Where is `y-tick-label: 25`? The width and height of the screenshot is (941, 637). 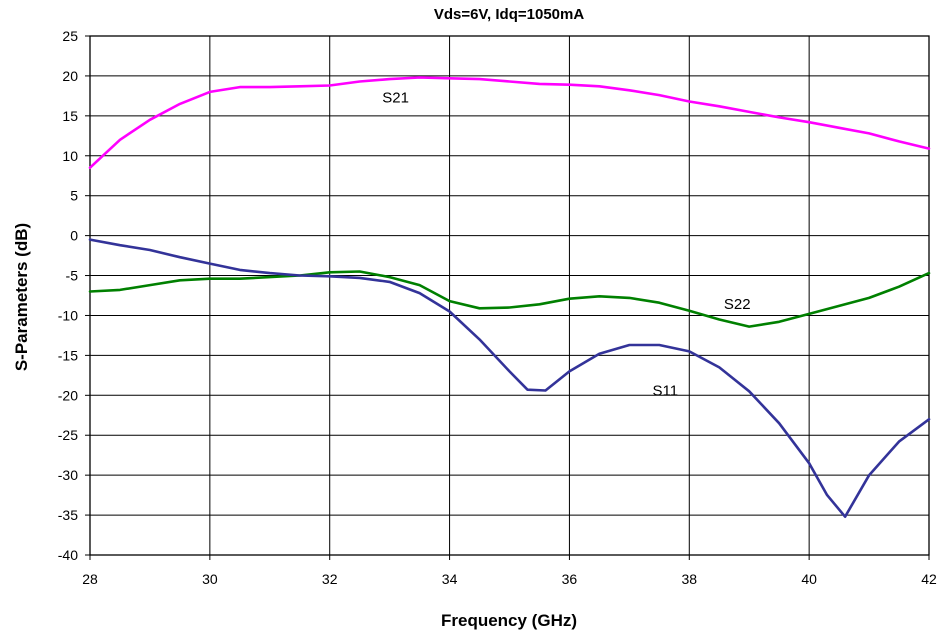 y-tick-label: 25 is located at coordinates (70, 36).